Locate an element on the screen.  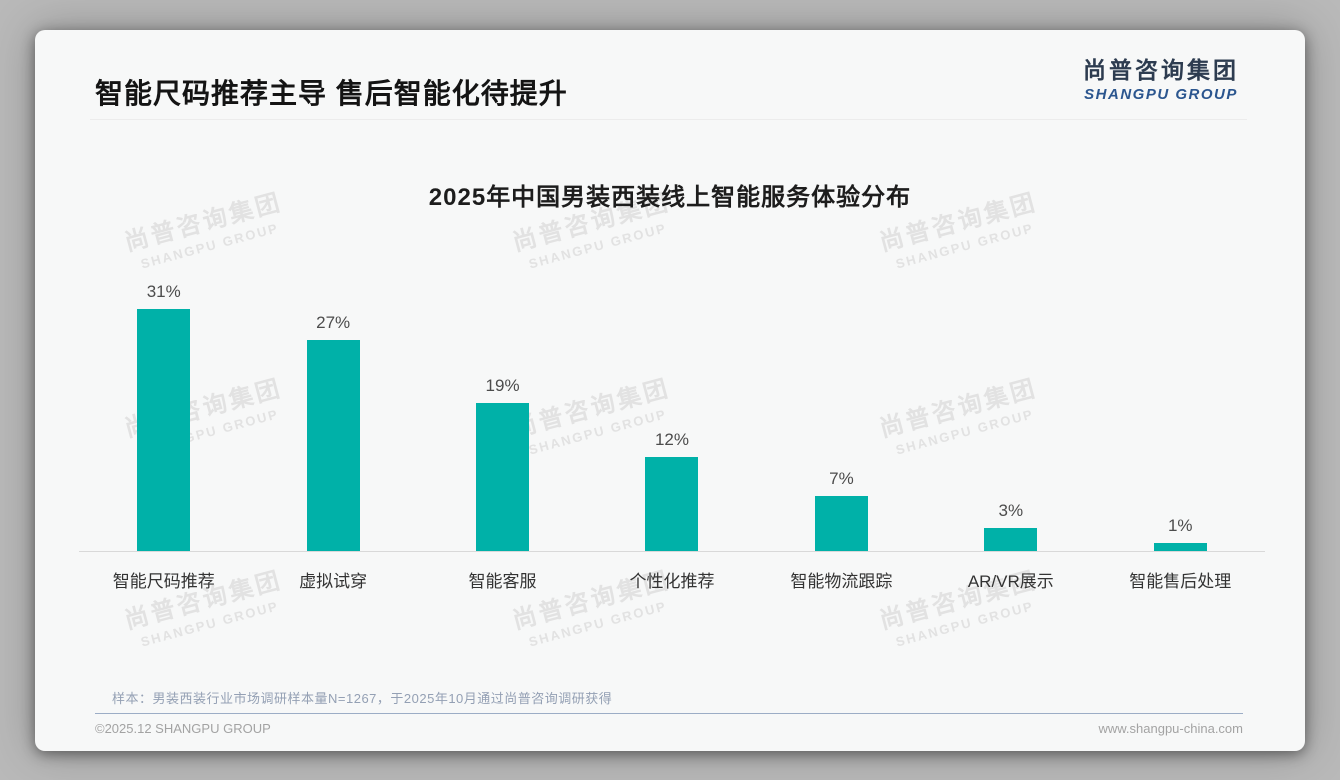
bar-column: 19% is located at coordinates (502, 408).